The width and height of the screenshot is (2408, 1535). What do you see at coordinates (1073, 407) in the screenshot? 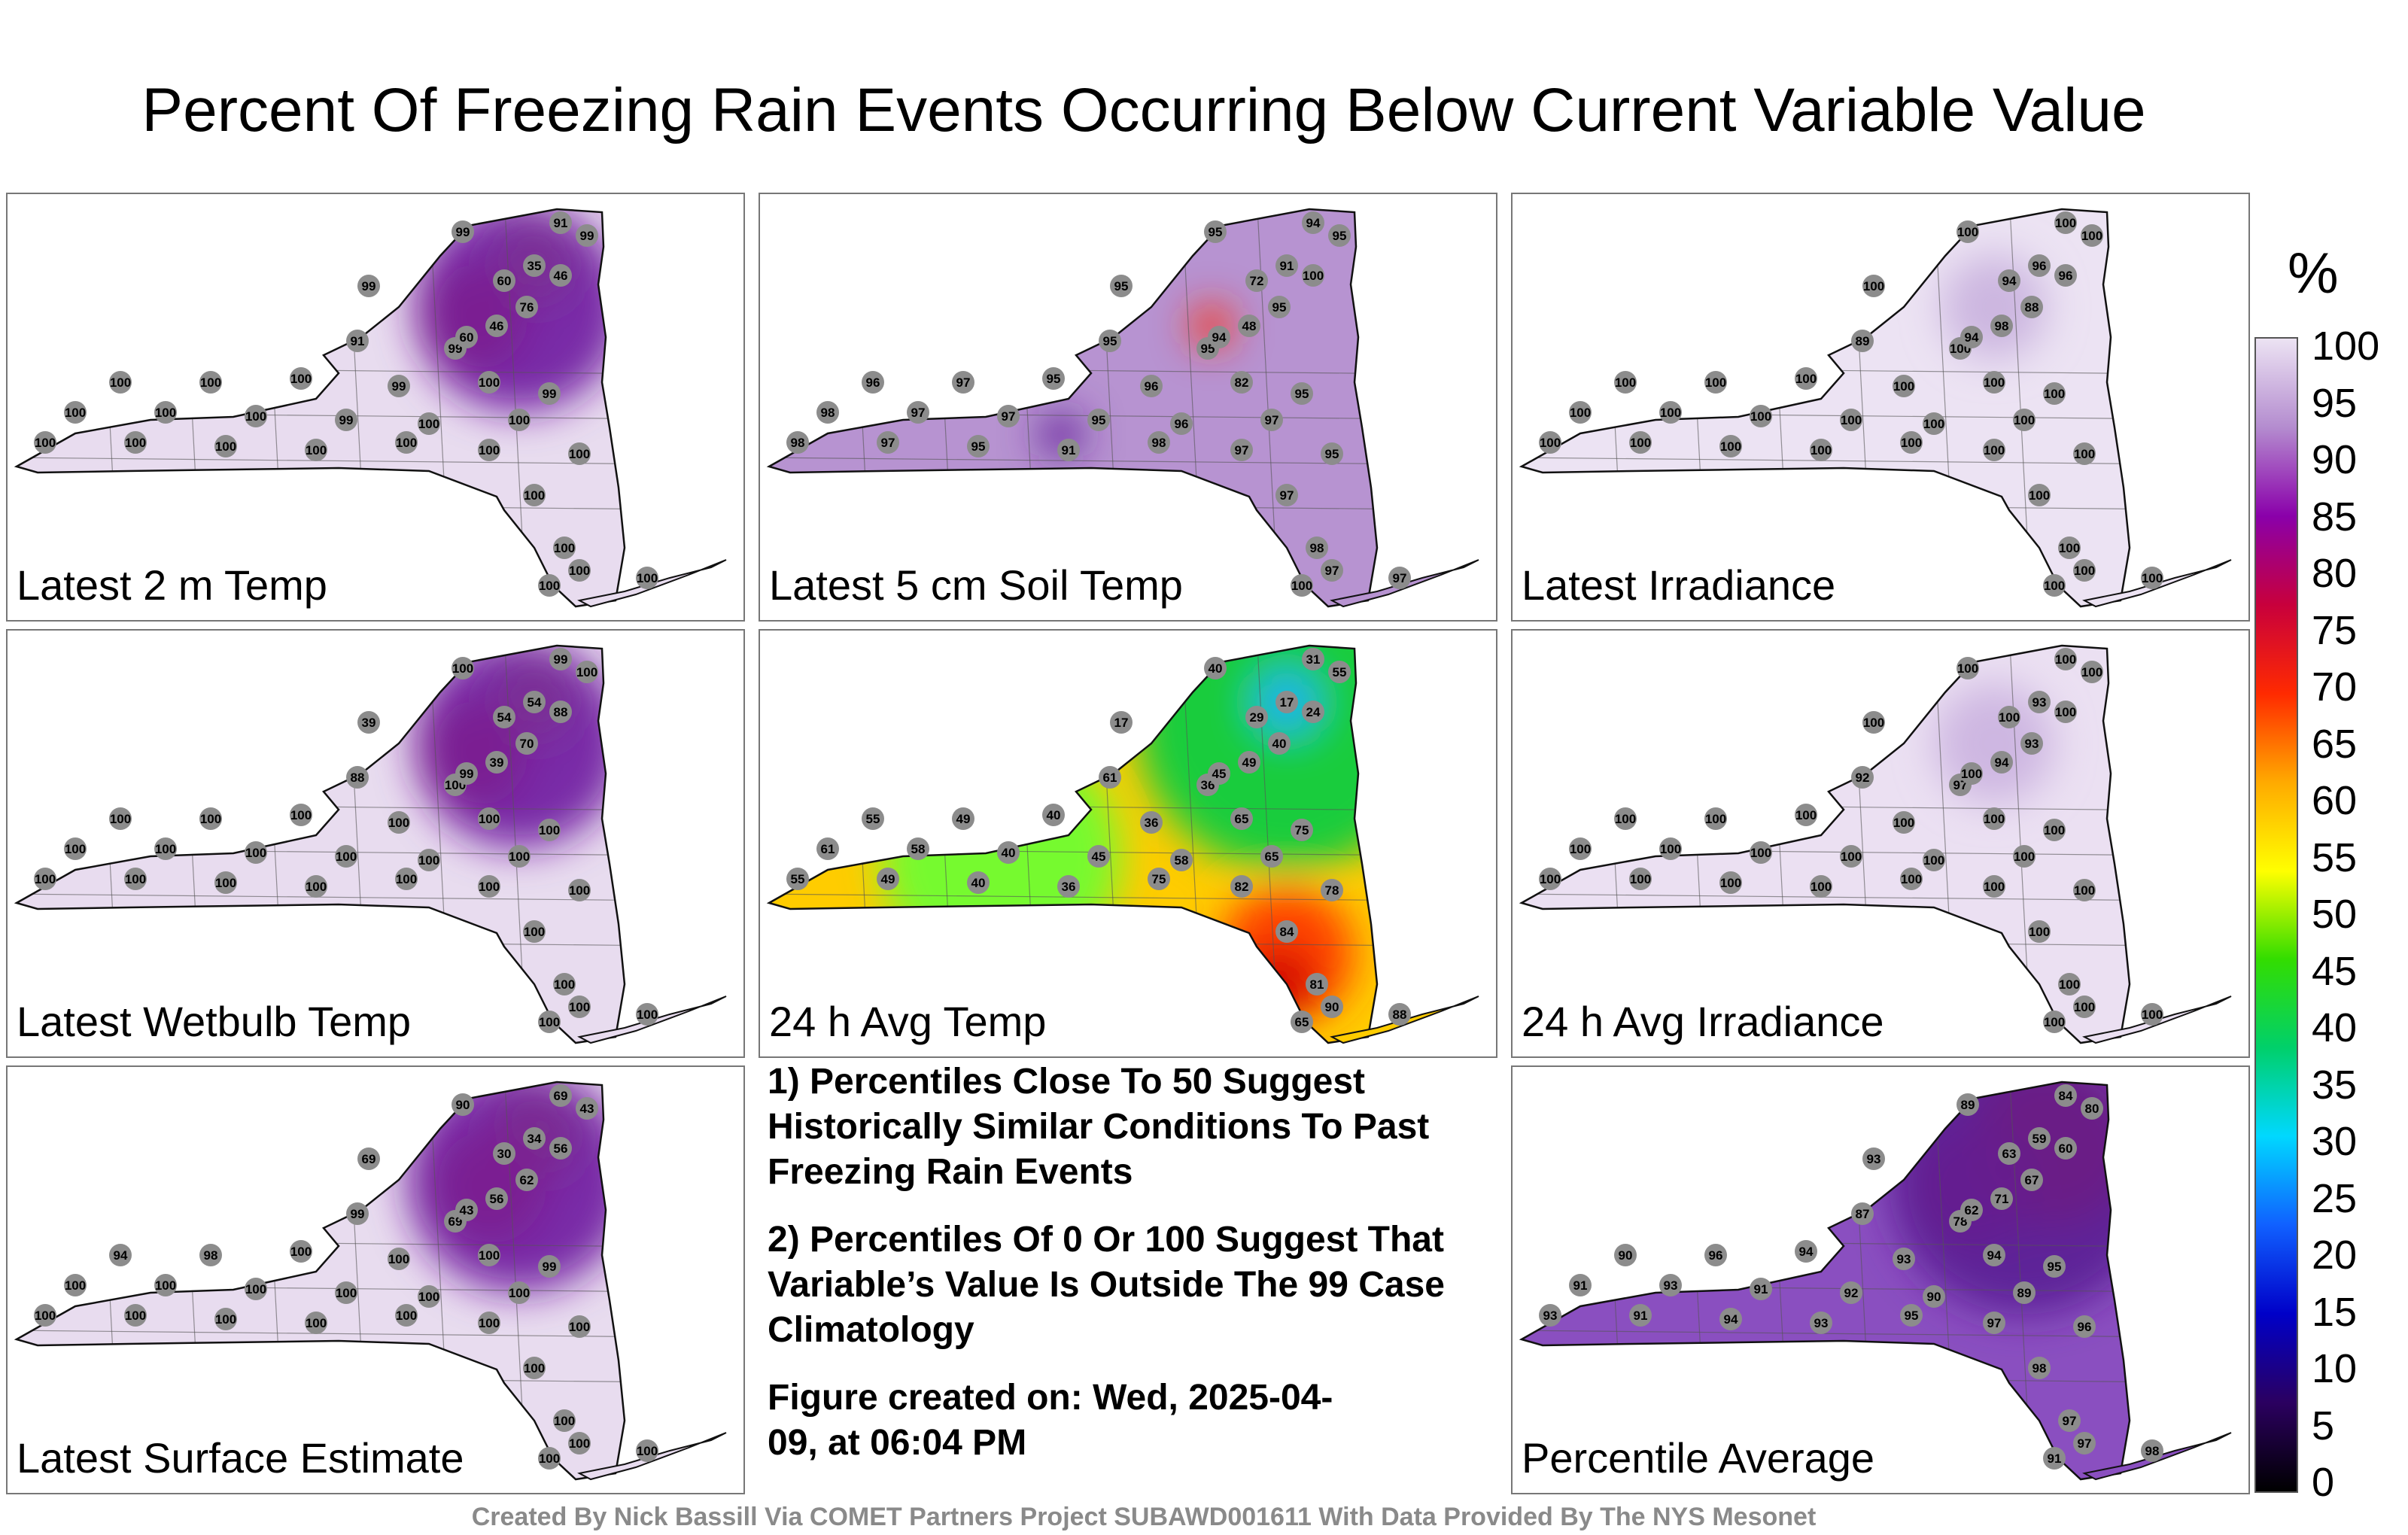
I see `map-fill` at bounding box center [1073, 407].